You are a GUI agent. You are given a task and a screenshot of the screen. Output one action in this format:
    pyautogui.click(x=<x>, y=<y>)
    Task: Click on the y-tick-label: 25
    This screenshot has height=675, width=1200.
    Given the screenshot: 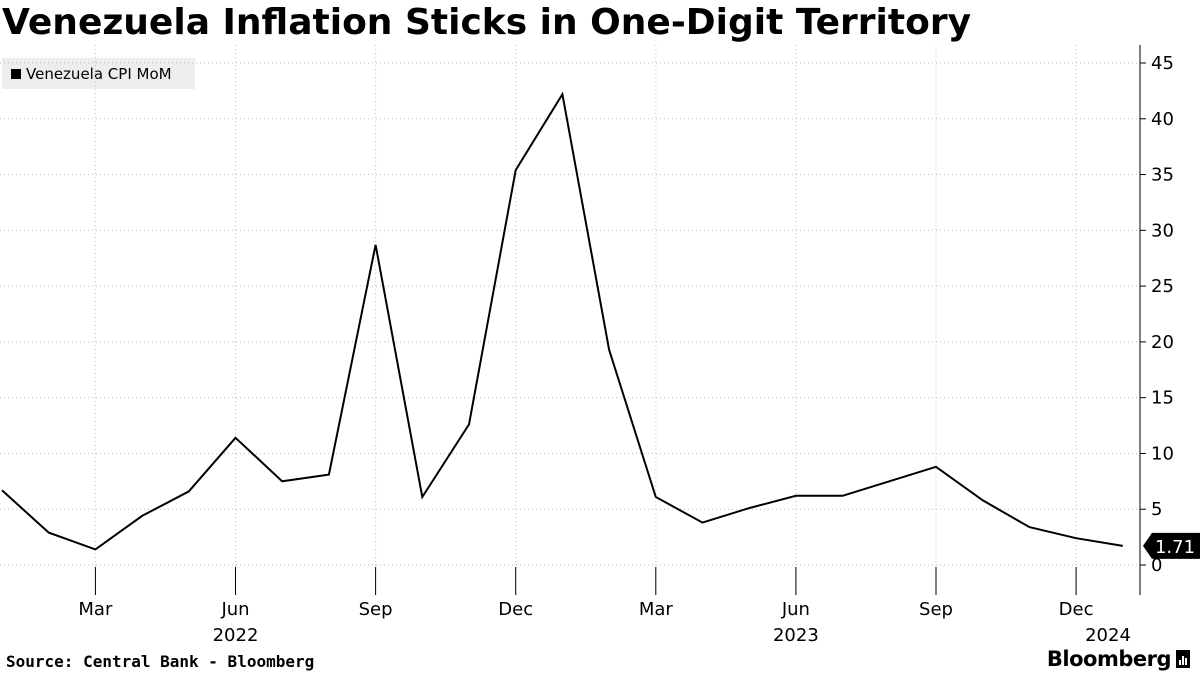 What is the action you would take?
    pyautogui.click(x=1162, y=286)
    